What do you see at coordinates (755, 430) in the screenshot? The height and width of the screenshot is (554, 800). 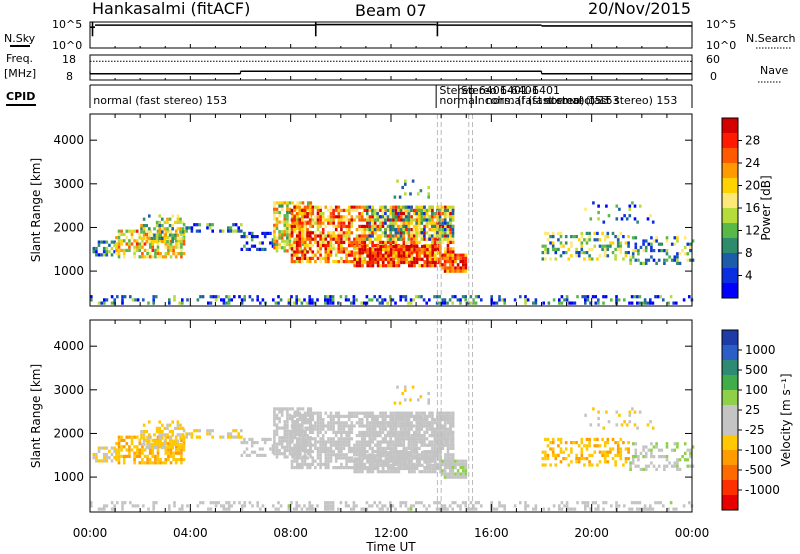 I see `colorbar-tick-label: -25` at bounding box center [755, 430].